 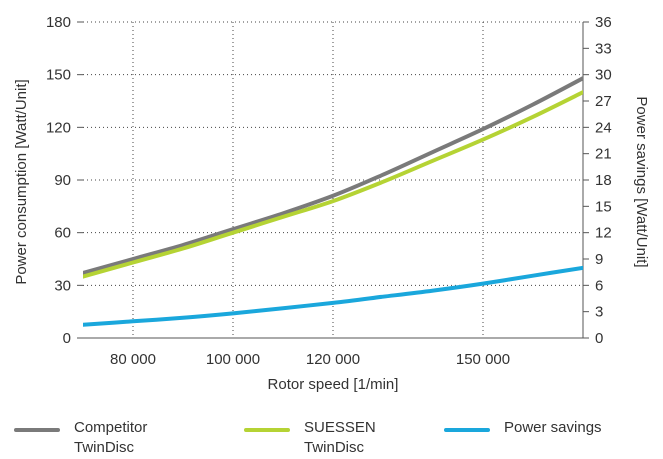 I want to click on y-left-tick-label: 30, so click(x=62, y=285).